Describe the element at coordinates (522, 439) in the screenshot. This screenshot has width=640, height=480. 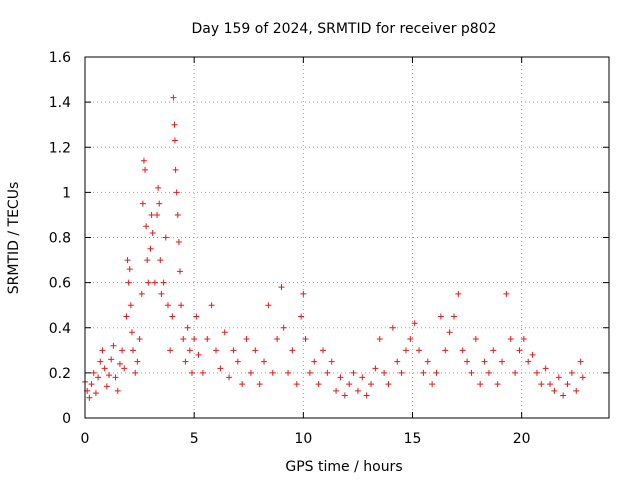
I see `x-tick-label: 20` at that location.